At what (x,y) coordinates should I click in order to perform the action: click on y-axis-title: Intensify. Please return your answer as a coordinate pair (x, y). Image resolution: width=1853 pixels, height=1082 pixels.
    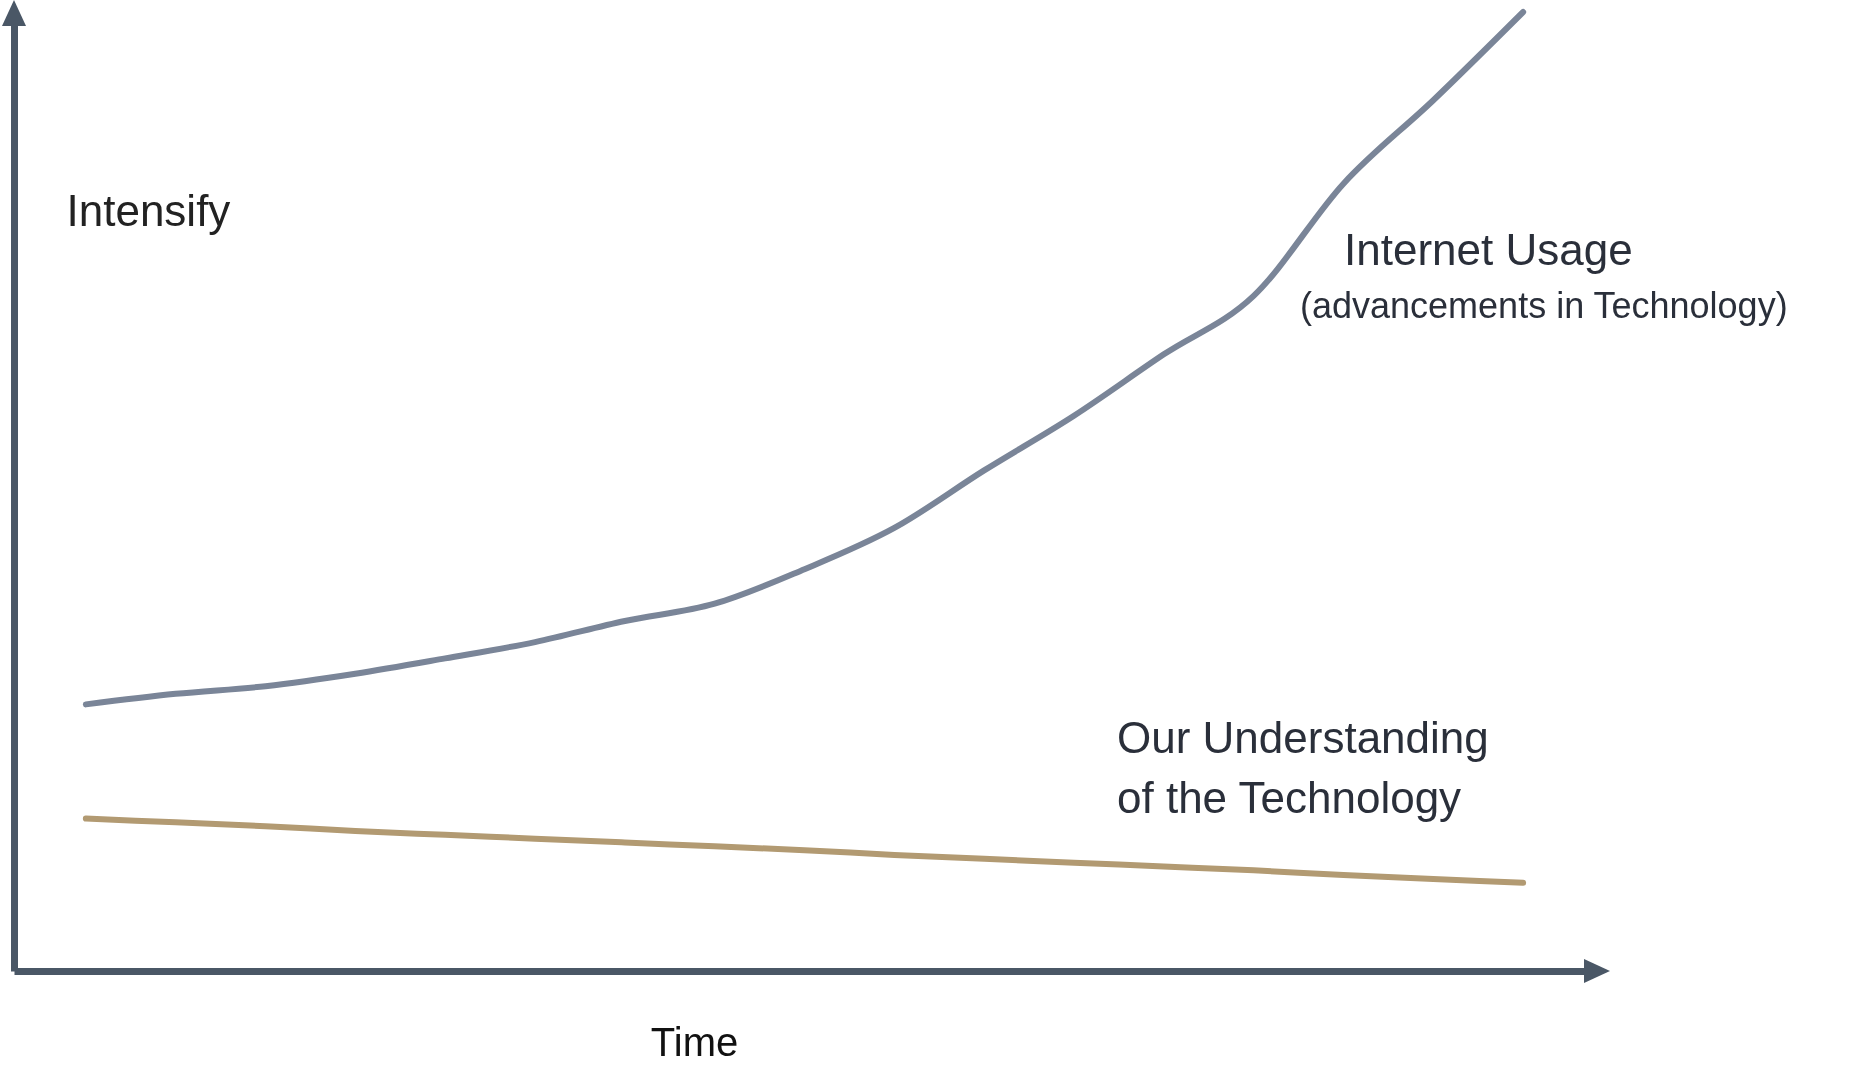
    Looking at the image, I should click on (148, 210).